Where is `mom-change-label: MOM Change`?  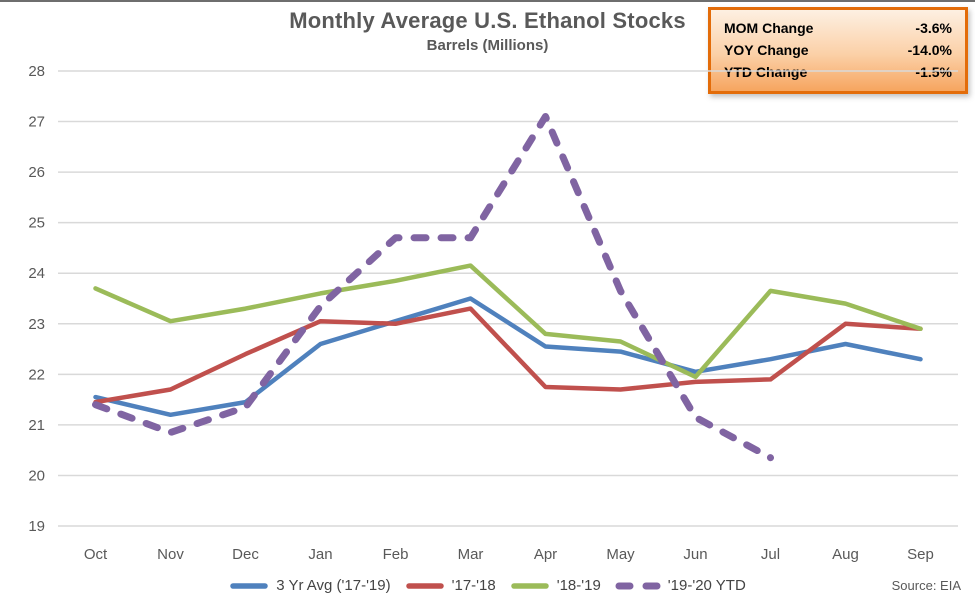 mom-change-label: MOM Change is located at coordinates (769, 28).